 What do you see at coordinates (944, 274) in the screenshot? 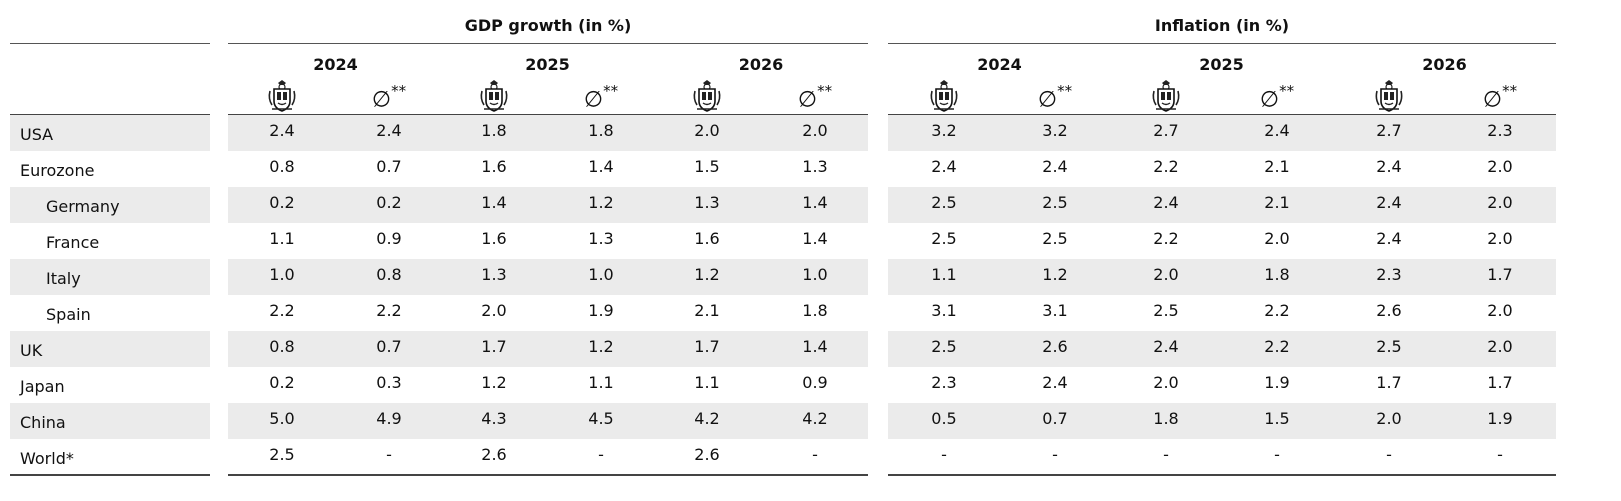
I see `inflation-cell: 1.1` at bounding box center [944, 274].